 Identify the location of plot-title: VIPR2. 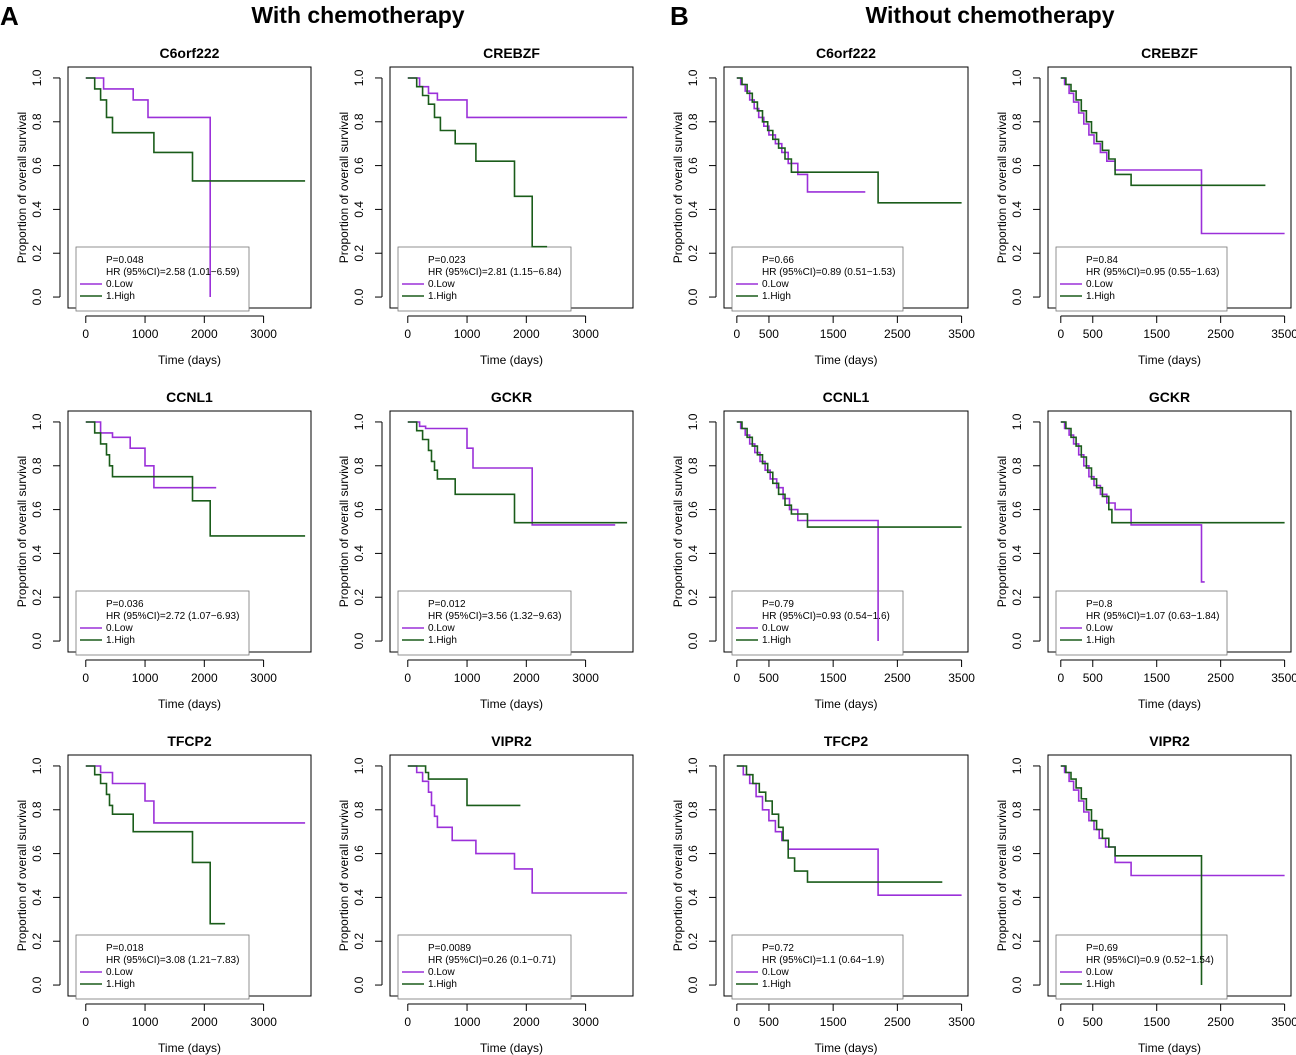
(1169, 741).